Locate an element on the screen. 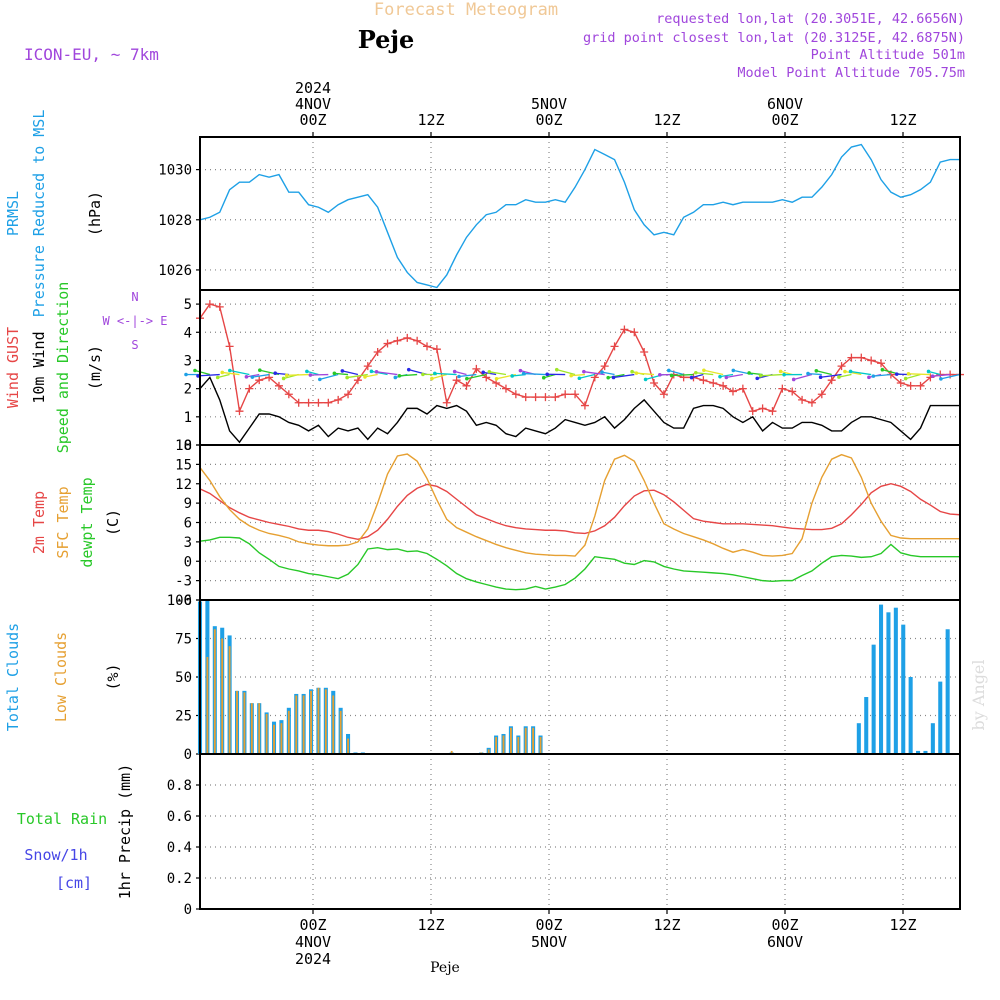  y-axis-title: (C) is located at coordinates (113, 522).